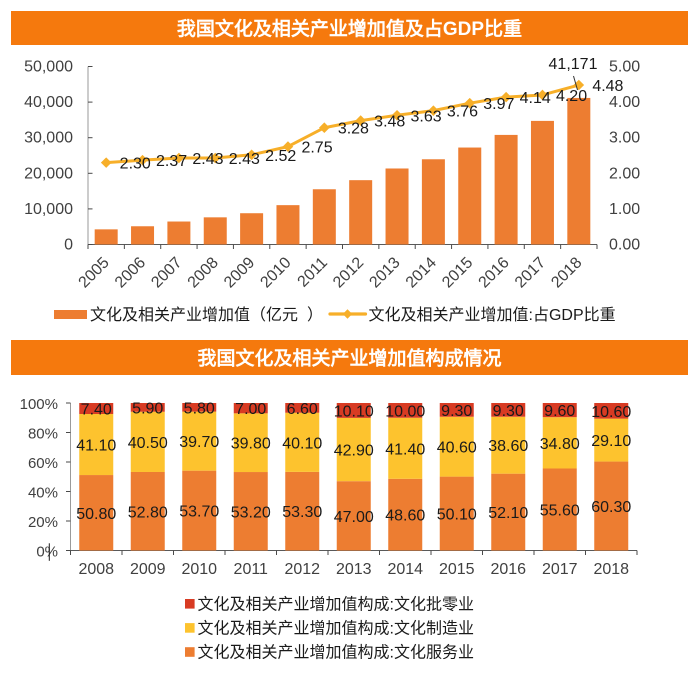  I want to click on svg-text: 1.00, so click(624, 209).